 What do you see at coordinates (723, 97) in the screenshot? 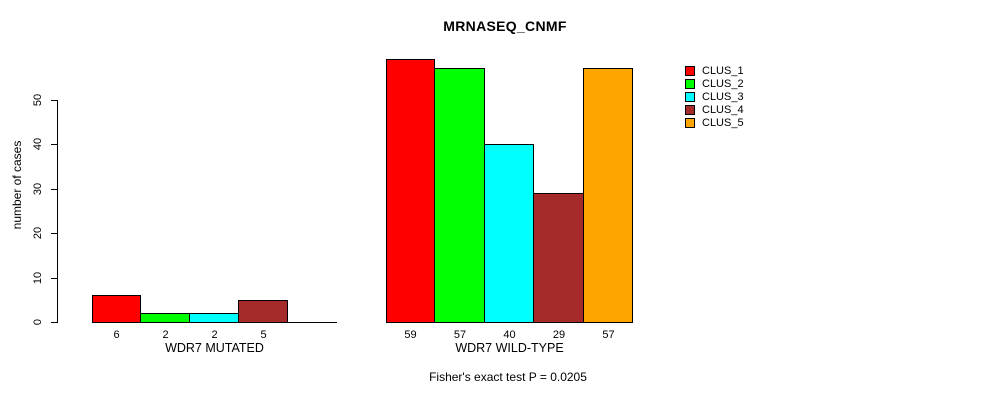
I see `legend-label: CLUS_3` at bounding box center [723, 97].